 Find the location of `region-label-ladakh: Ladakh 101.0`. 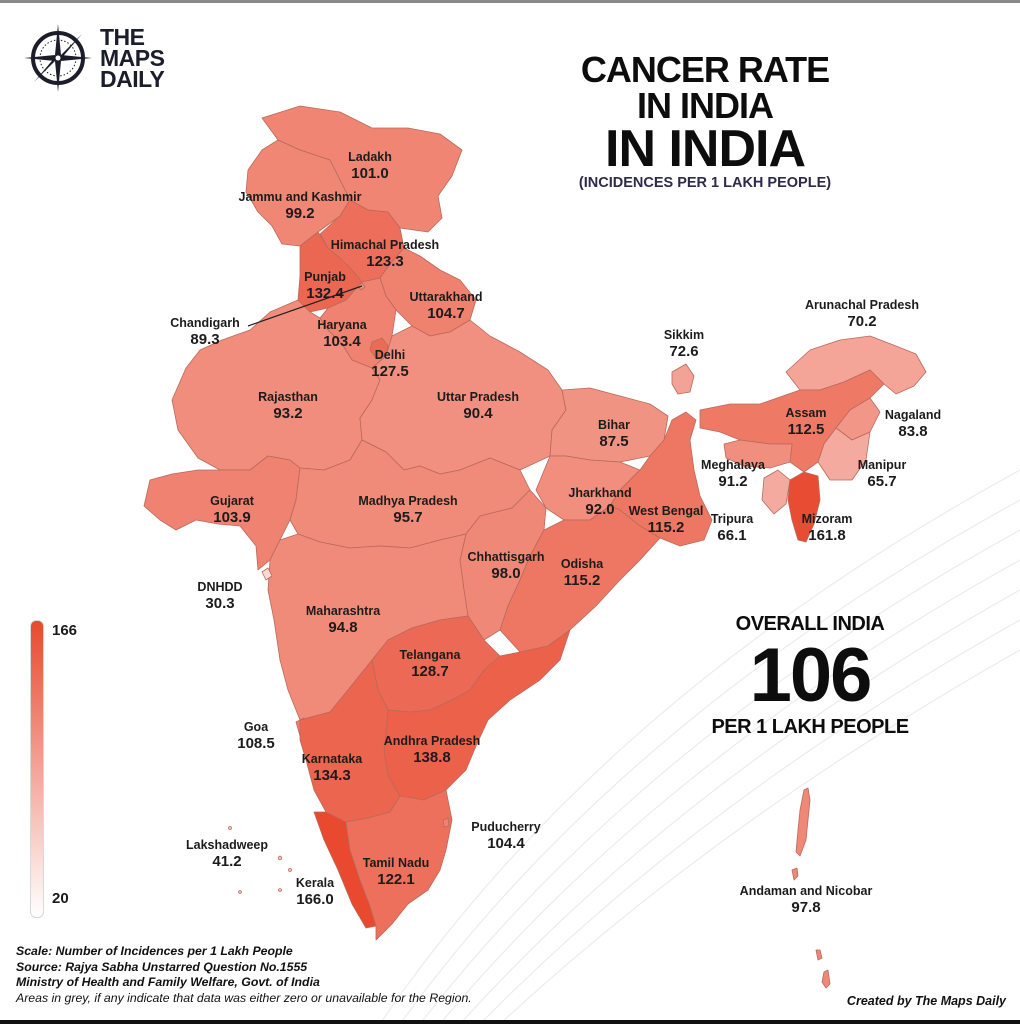

region-label-ladakh: Ladakh 101.0 is located at coordinates (370, 166).